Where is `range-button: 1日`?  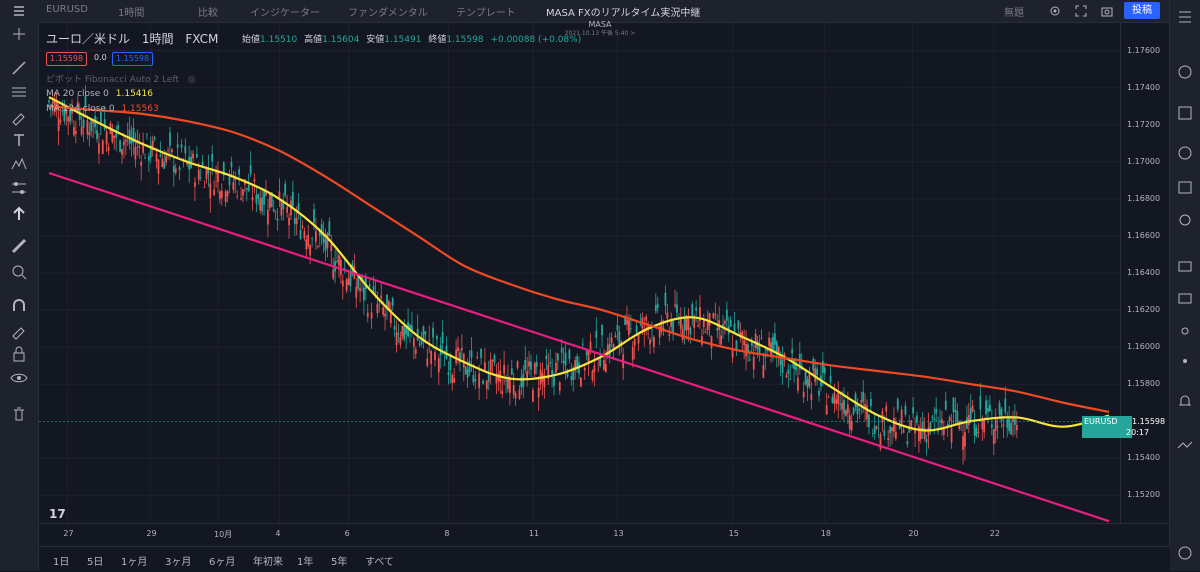 range-button: 1日 is located at coordinates (61, 562).